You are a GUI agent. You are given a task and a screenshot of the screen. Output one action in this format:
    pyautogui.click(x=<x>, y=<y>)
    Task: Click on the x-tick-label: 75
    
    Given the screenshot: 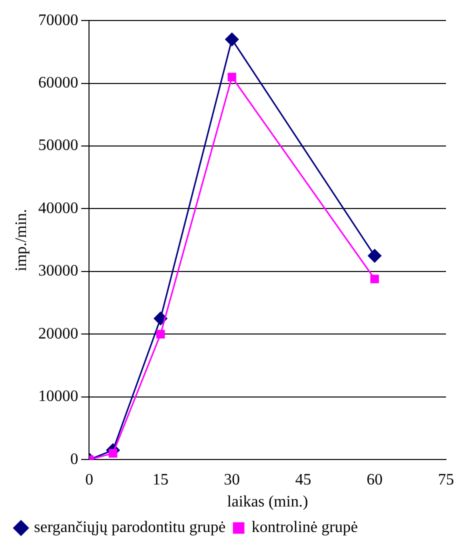 What is the action you would take?
    pyautogui.click(x=446, y=479)
    